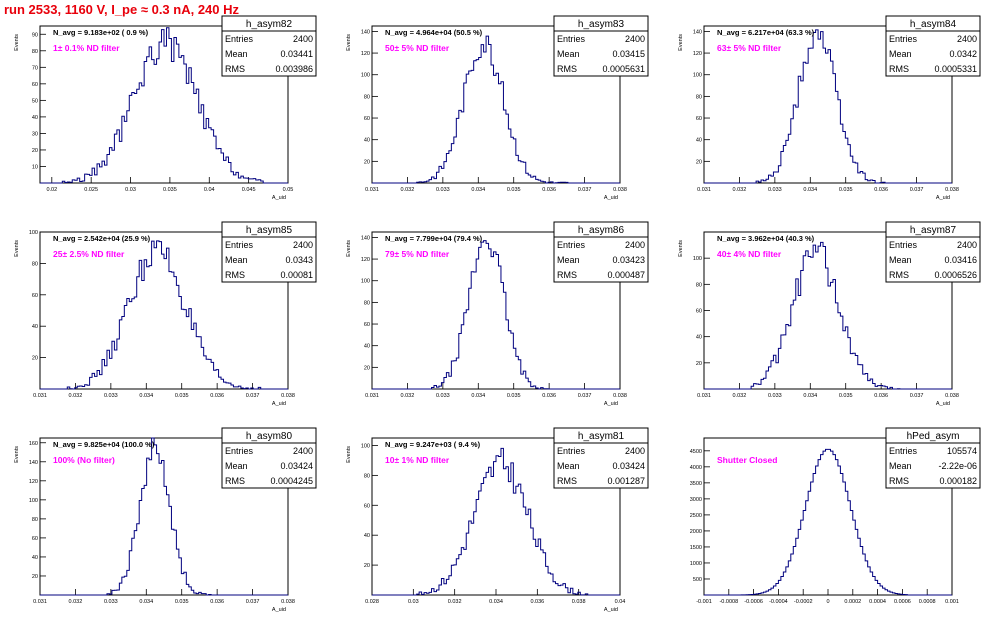 Image resolution: width=996 pixels, height=622 pixels. I want to click on stats-title: h_asym85, so click(269, 230).